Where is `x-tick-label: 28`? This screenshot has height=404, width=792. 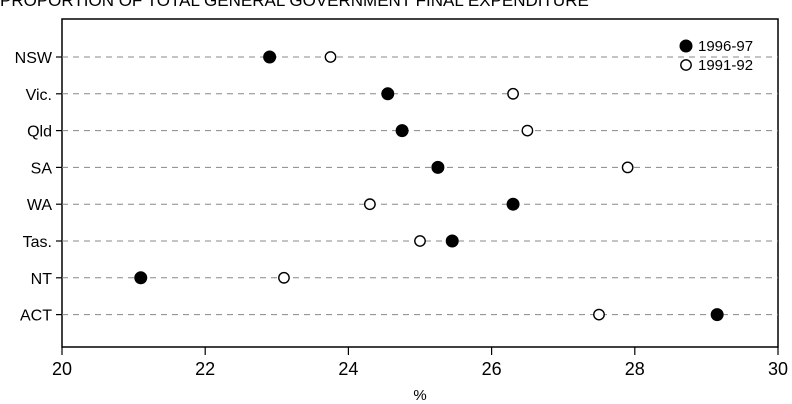
x-tick-label: 28 is located at coordinates (635, 369).